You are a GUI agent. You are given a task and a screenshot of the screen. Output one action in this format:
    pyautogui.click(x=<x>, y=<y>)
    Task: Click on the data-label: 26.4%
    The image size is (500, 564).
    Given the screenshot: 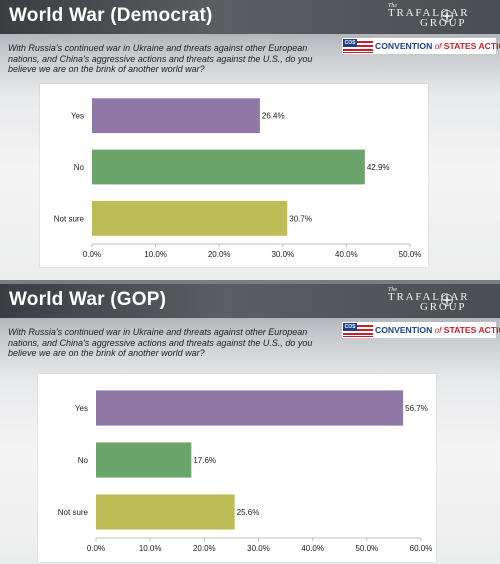 What is the action you would take?
    pyautogui.click(x=273, y=116)
    